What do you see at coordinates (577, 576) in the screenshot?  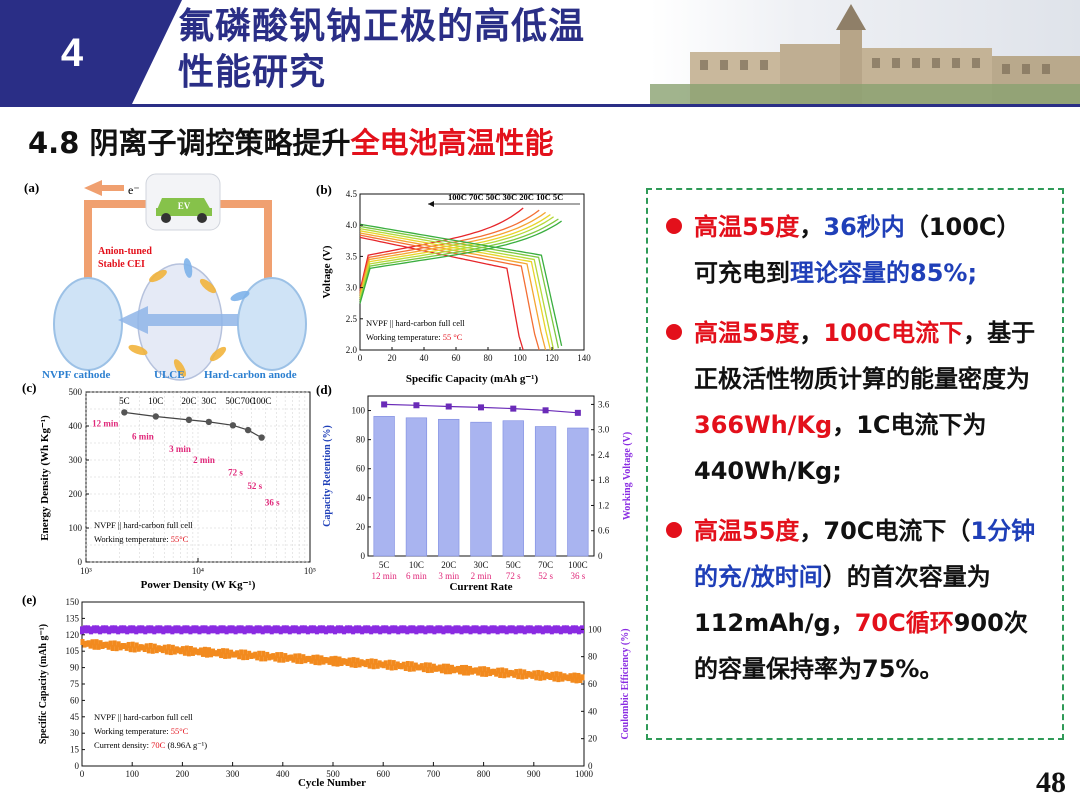 I see `figure-d-xtick-time: 36 s` at bounding box center [577, 576].